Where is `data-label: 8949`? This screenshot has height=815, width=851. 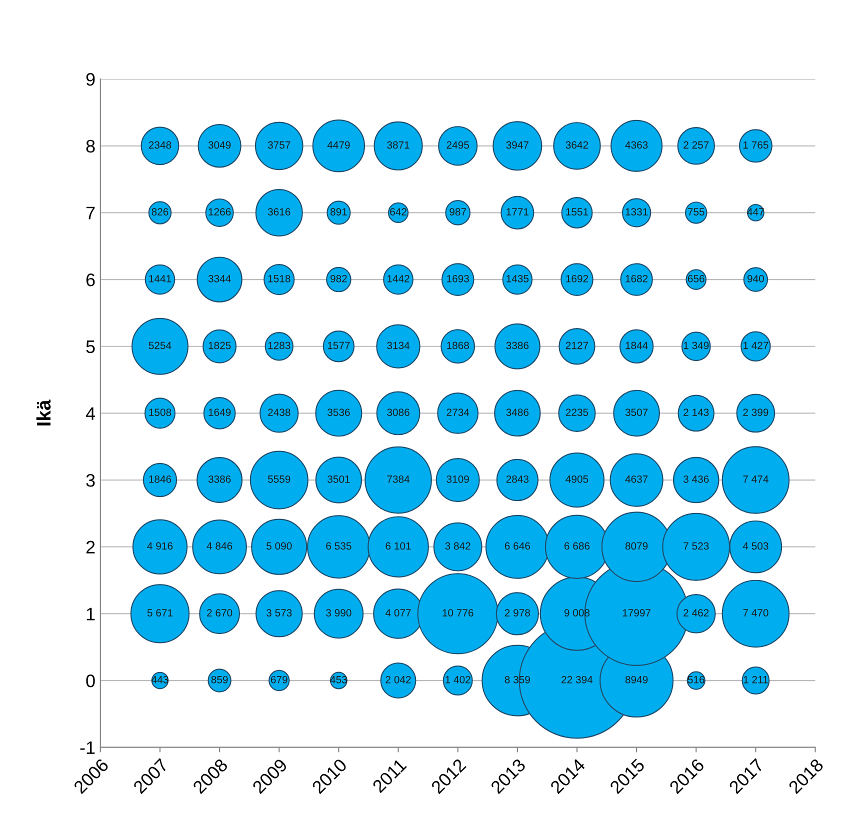
data-label: 8949 is located at coordinates (636, 680).